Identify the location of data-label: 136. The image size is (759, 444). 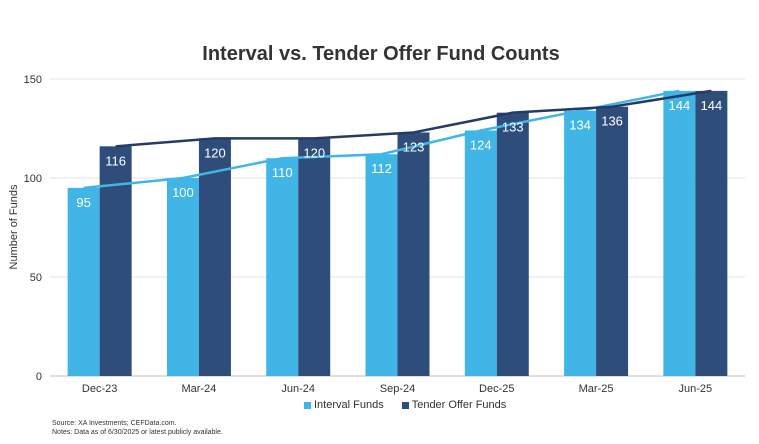
(612, 121).